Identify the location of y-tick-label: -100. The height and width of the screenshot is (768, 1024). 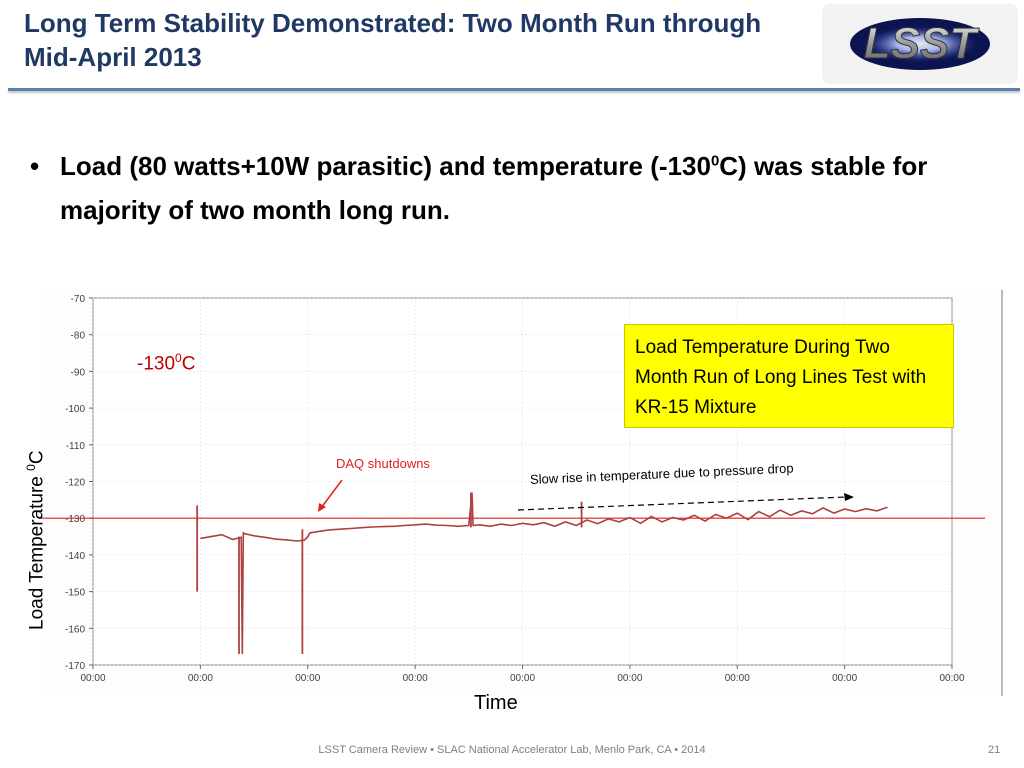
(75, 409).